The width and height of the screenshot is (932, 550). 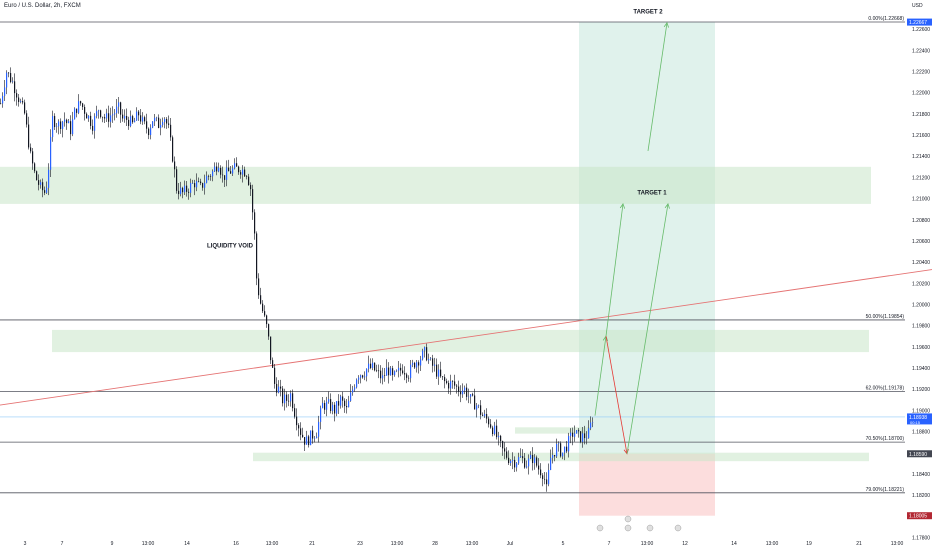 I want to click on x-tick-15: 13:00, so click(x=647, y=544).